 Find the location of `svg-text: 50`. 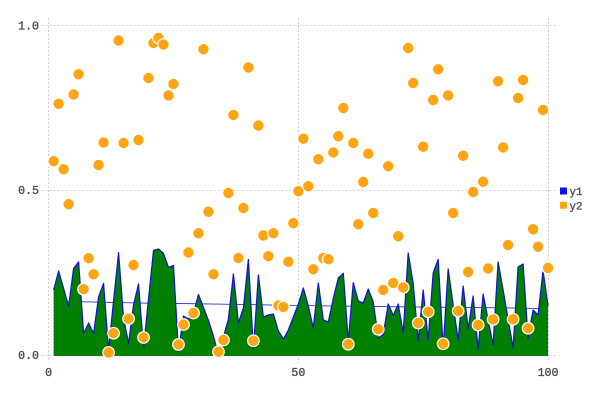

svg-text: 50 is located at coordinates (298, 373).